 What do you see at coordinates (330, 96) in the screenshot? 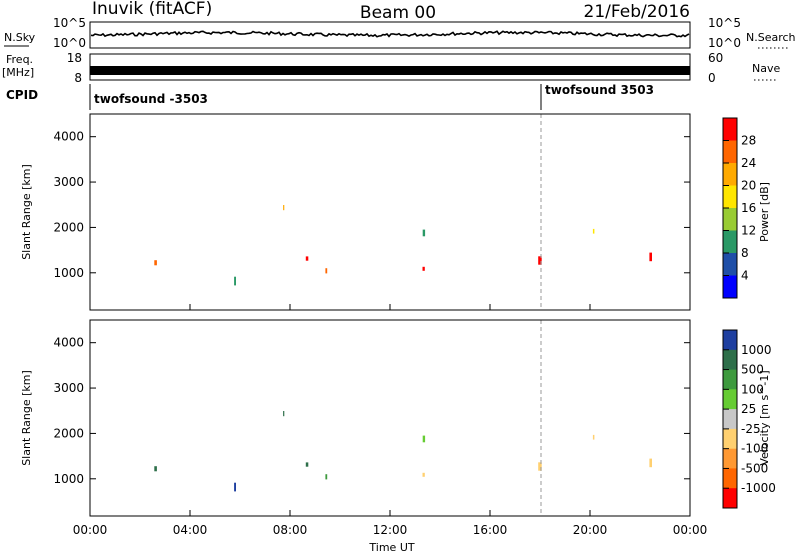
I see `cpid-panel: CPID twofsound -3503 twofsound 3503` at bounding box center [330, 96].